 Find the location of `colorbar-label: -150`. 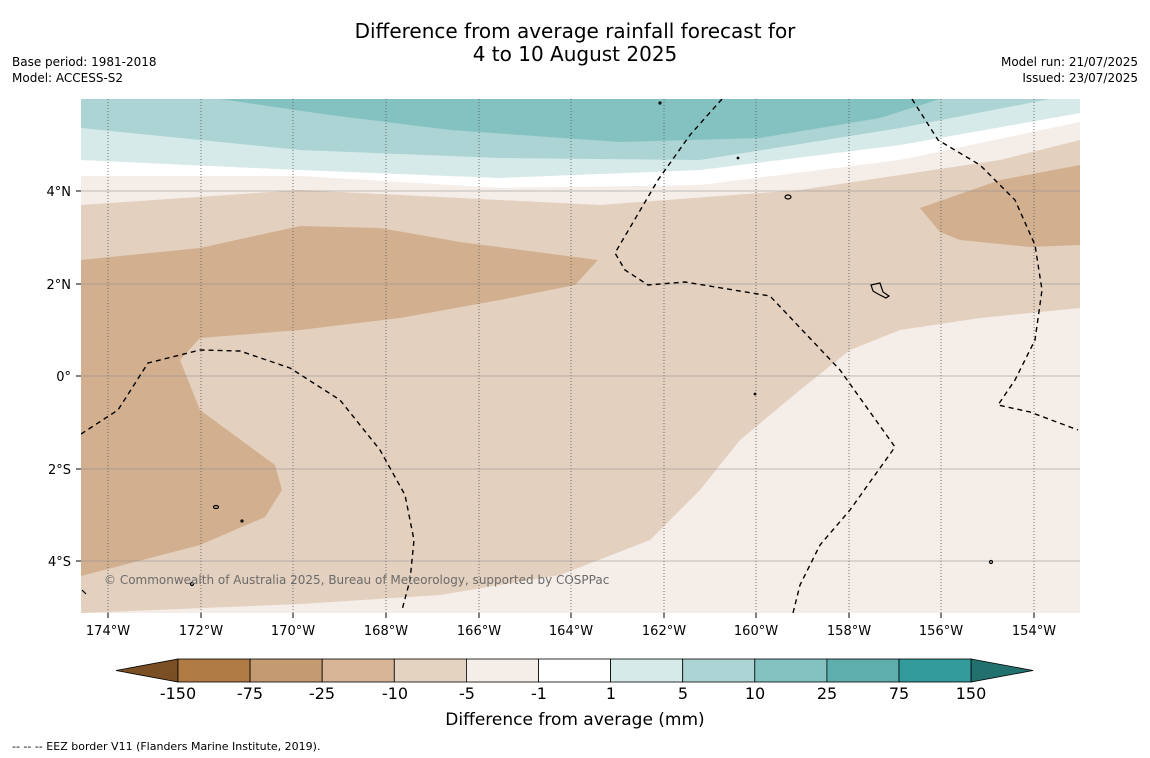

colorbar-label: -150 is located at coordinates (178, 693).